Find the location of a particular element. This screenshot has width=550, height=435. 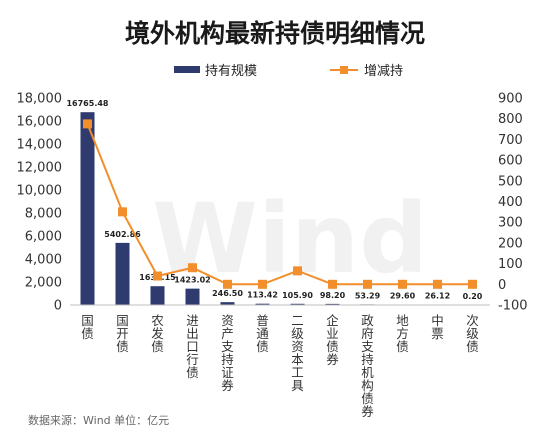

left-tick-label: 10,000 is located at coordinates (40, 191).